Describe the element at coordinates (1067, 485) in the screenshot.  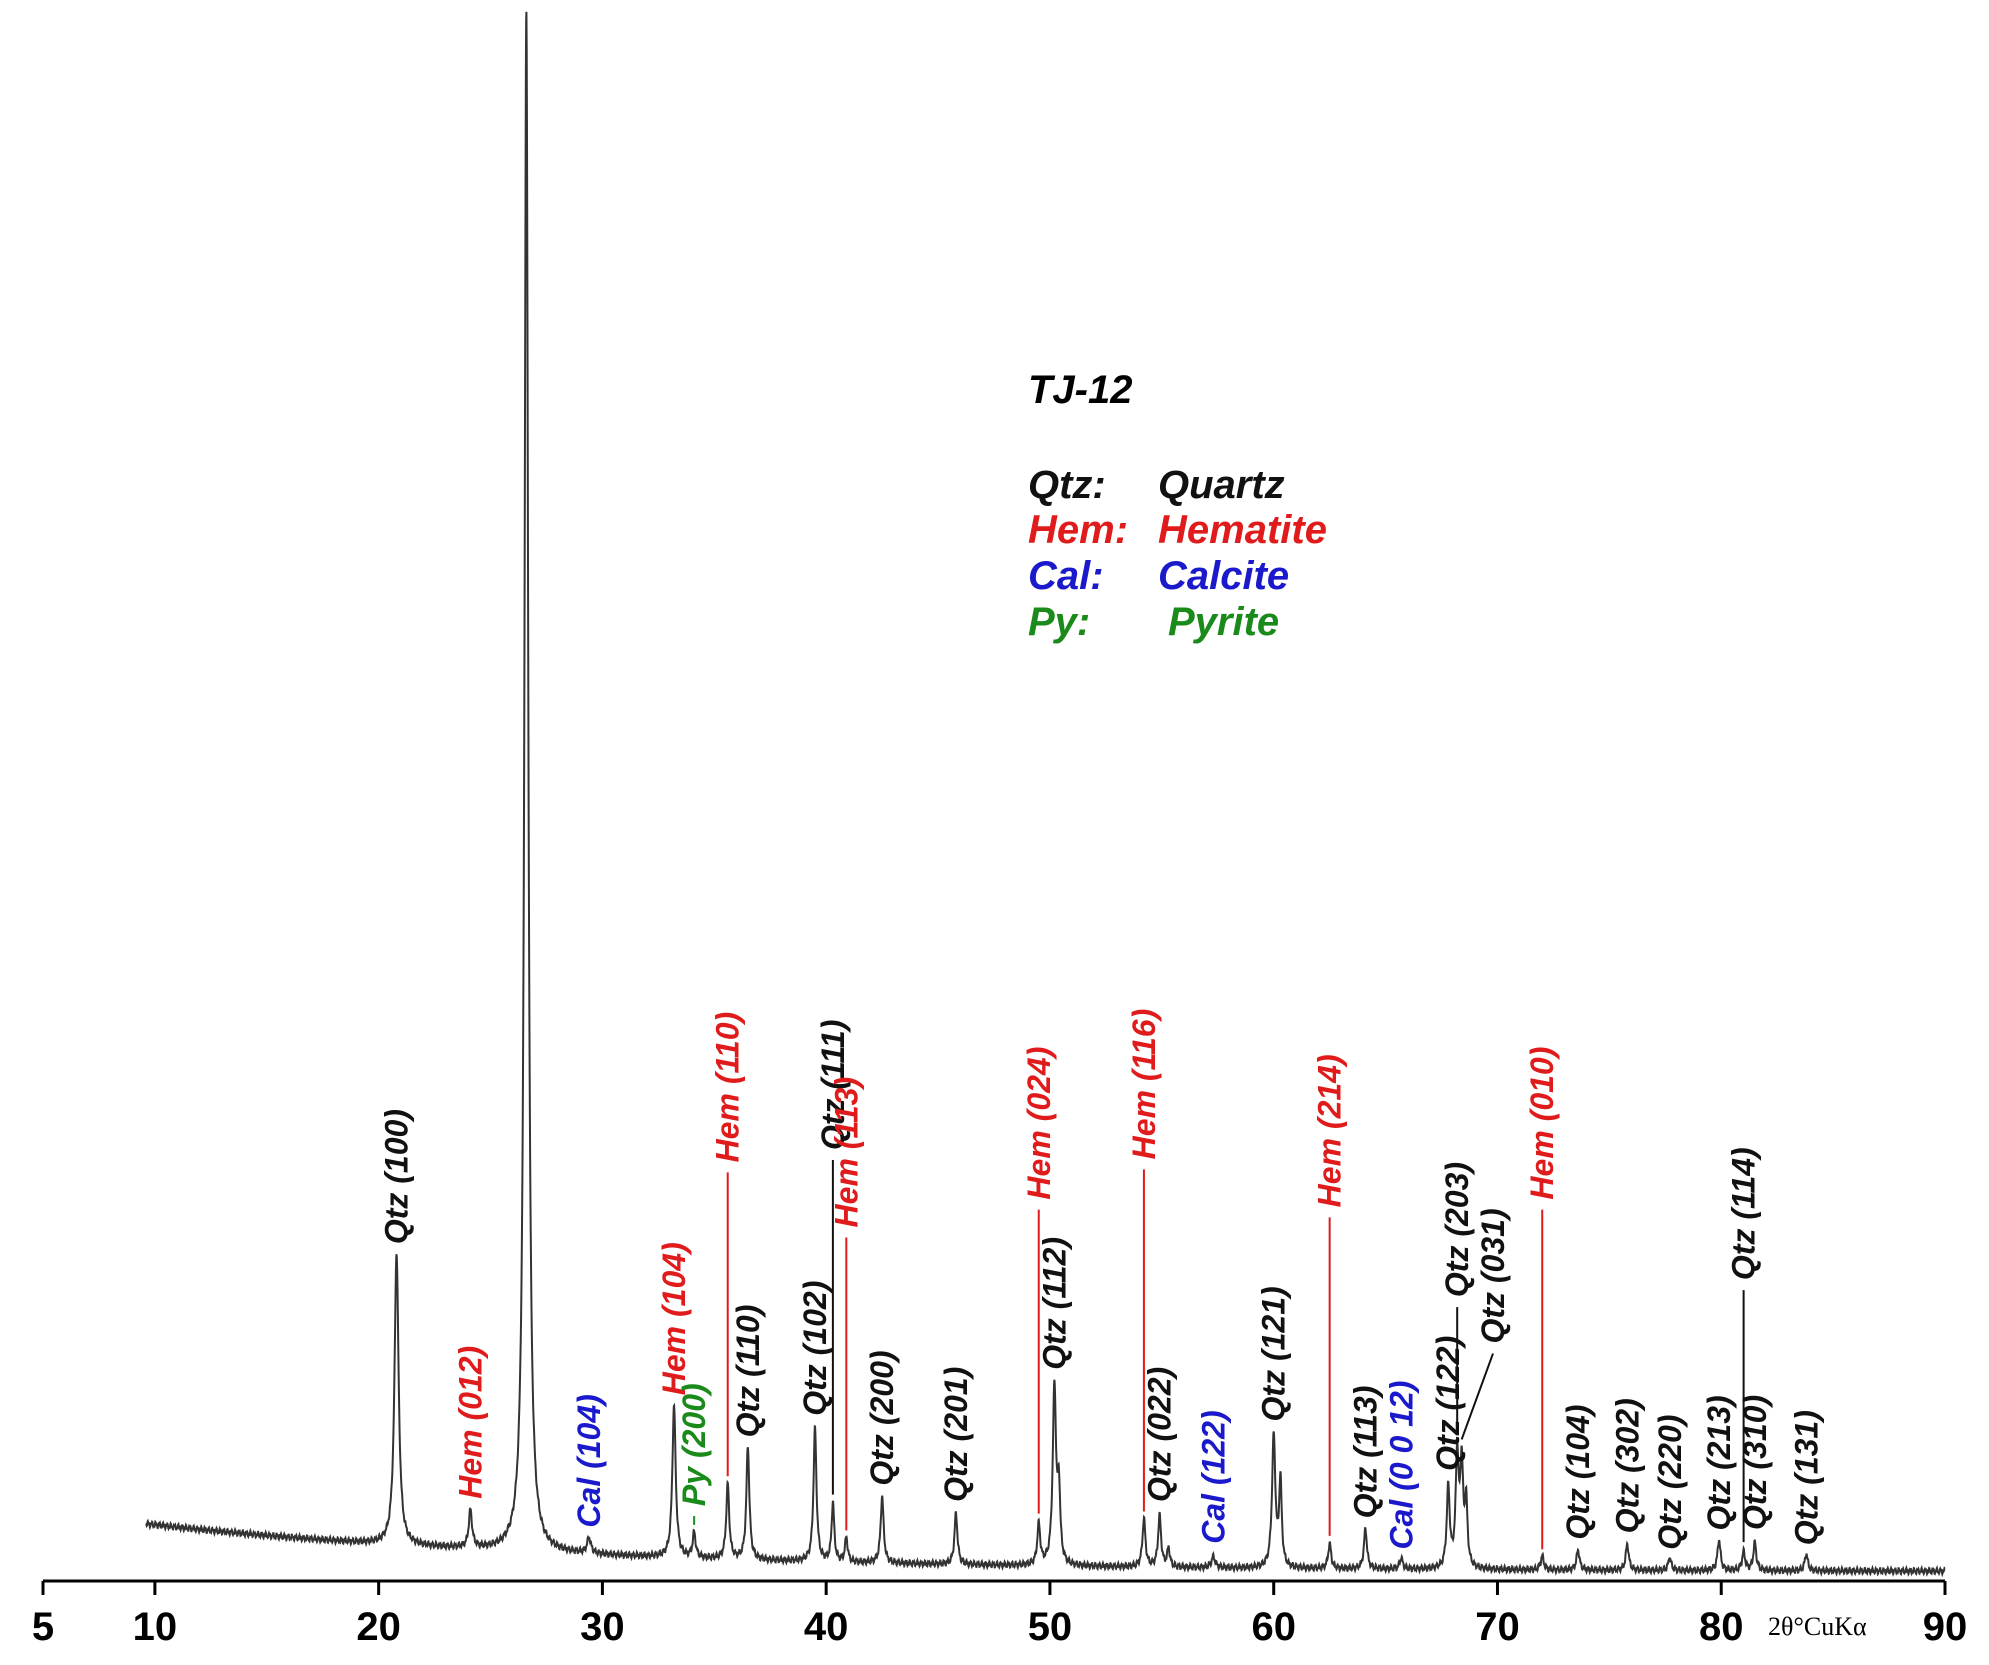
I see `legend-abbr-quartz: Qtz:` at that location.